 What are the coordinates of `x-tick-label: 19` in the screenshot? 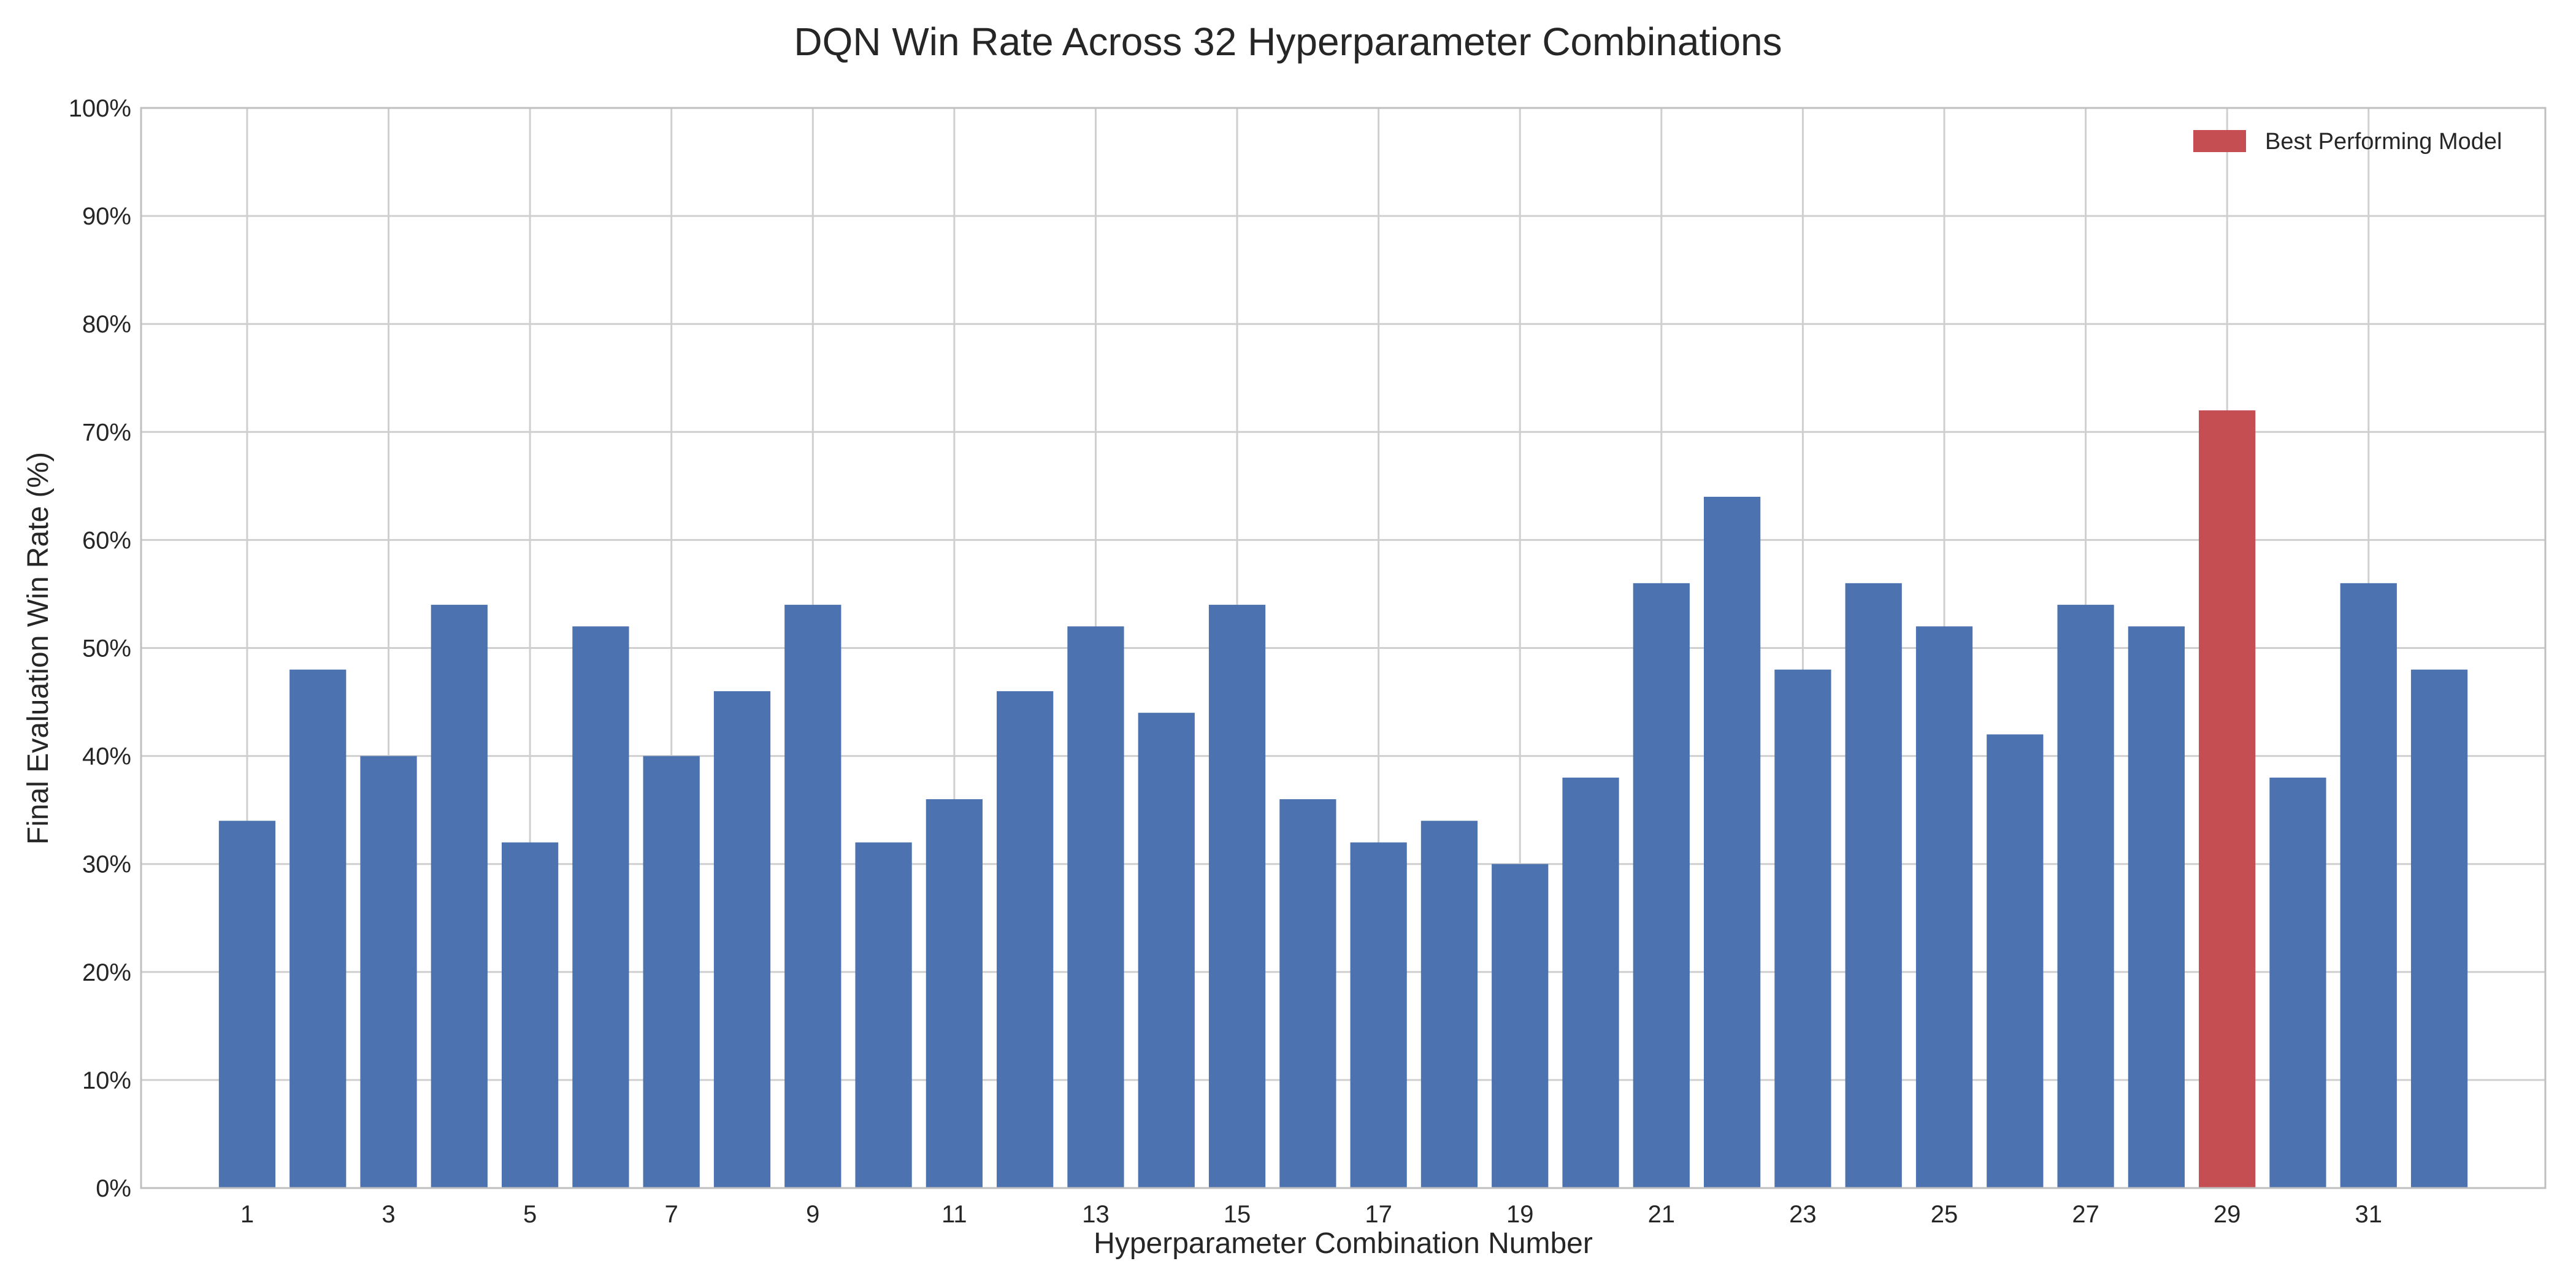 It's located at (1520, 1214).